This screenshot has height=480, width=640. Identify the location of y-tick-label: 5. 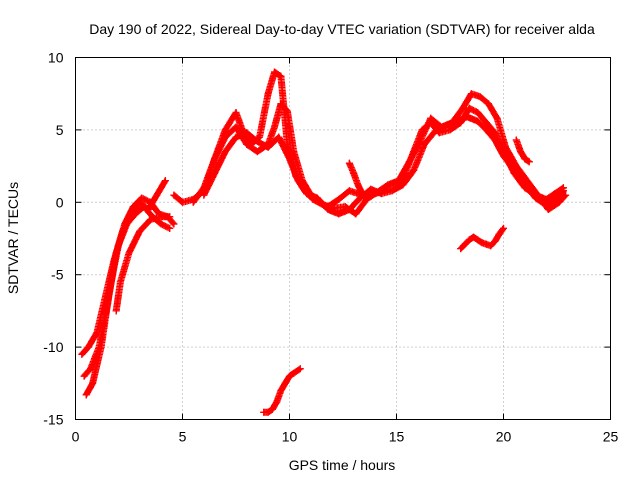
(60, 130).